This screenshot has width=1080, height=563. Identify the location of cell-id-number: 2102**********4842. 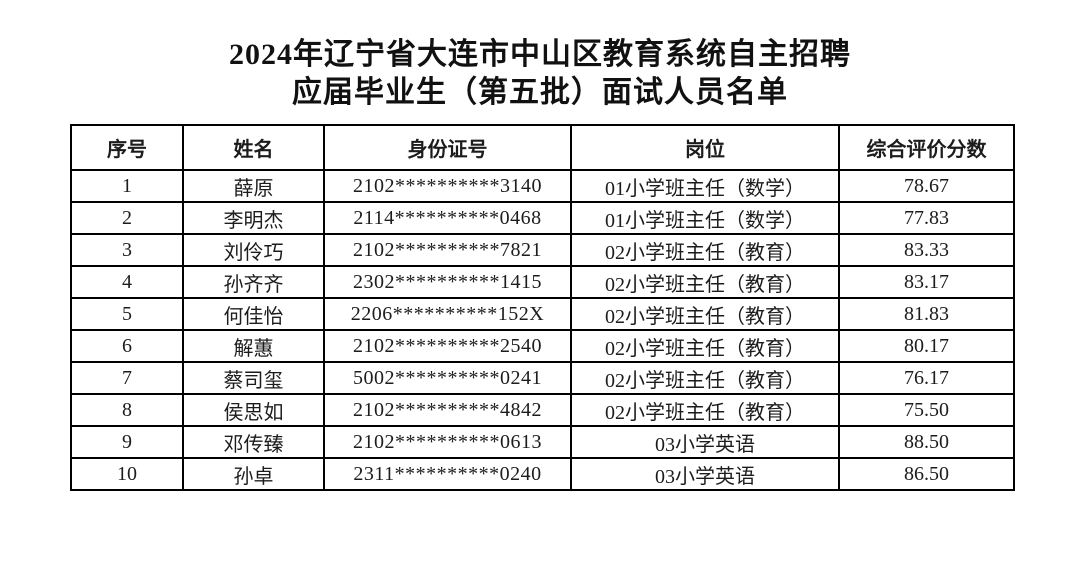
(447, 410).